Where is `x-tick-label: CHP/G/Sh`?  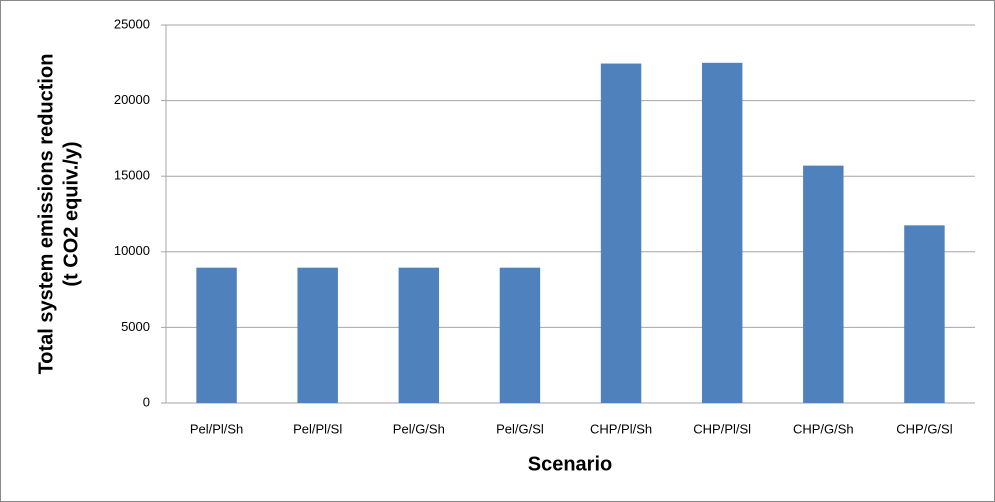 x-tick-label: CHP/G/Sh is located at coordinates (823, 428).